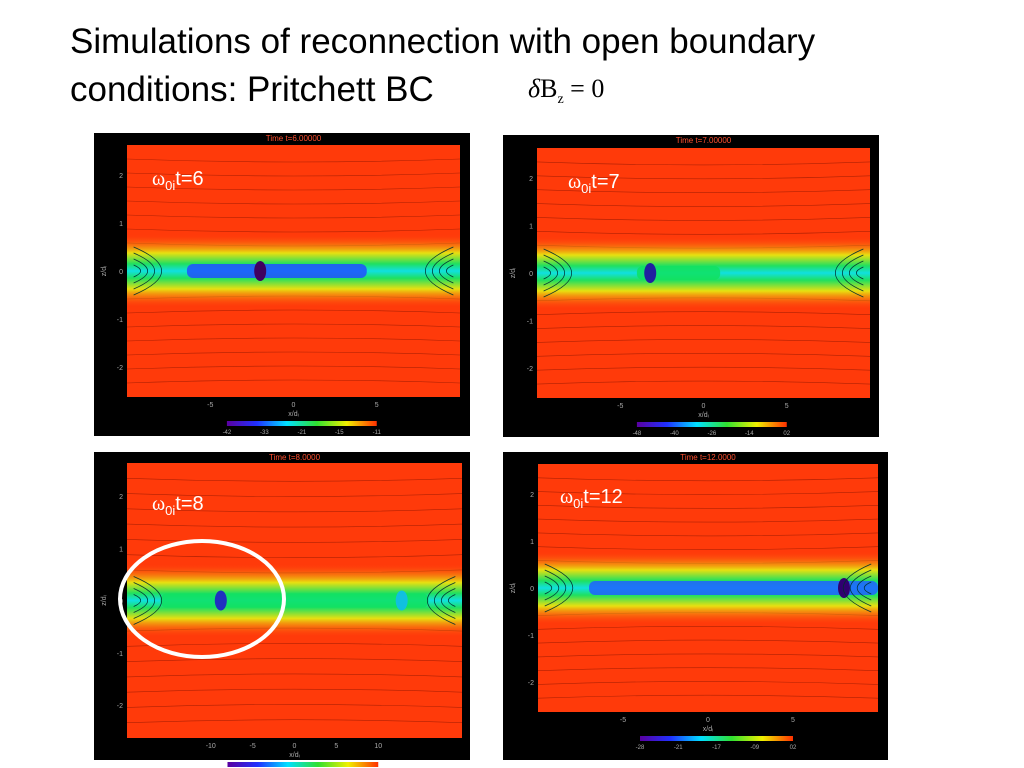 This screenshot has height=768, width=1024. I want to click on colorbar-tick-label: -40, so click(674, 434).